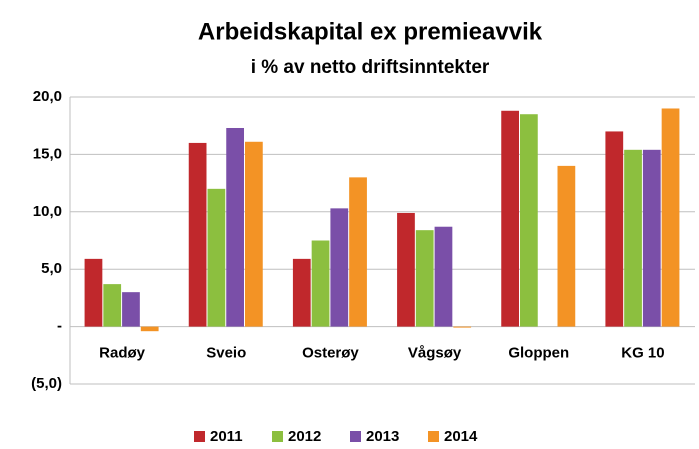 This screenshot has width=699, height=449. What do you see at coordinates (226, 436) in the screenshot?
I see `legend-label: 2011` at bounding box center [226, 436].